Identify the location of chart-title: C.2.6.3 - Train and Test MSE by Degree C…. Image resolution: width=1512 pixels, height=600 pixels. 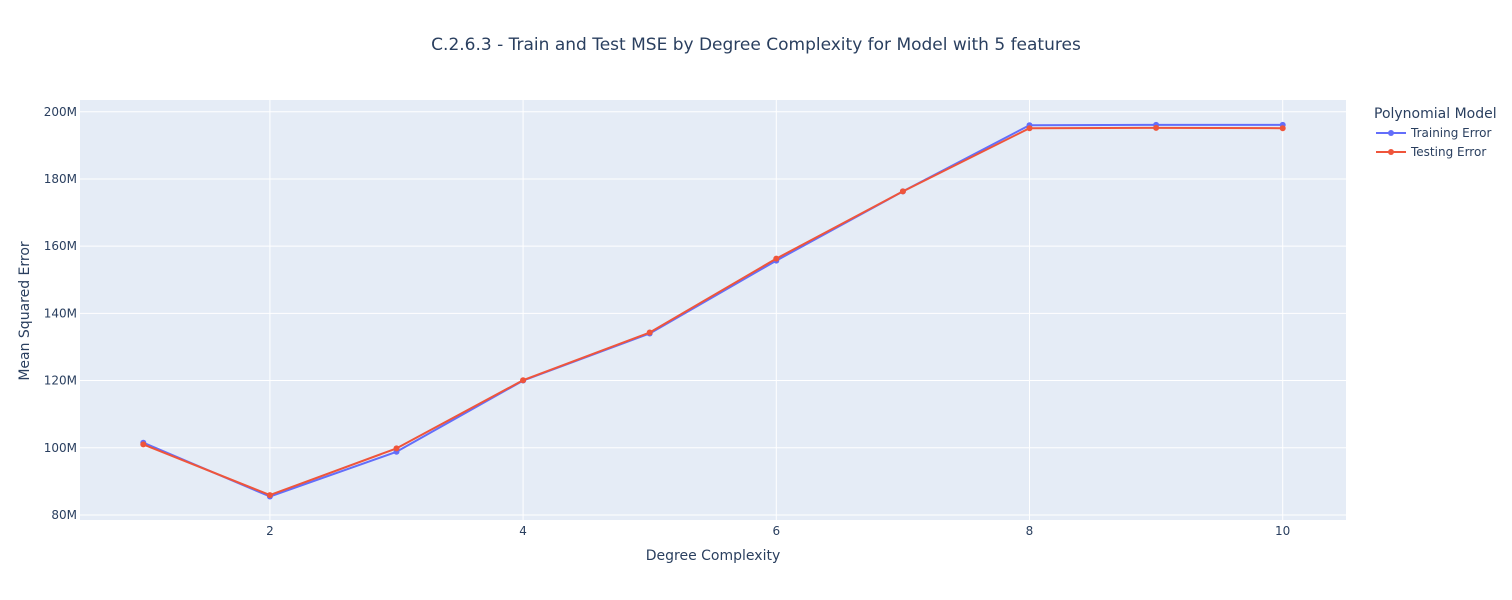
(756, 45).